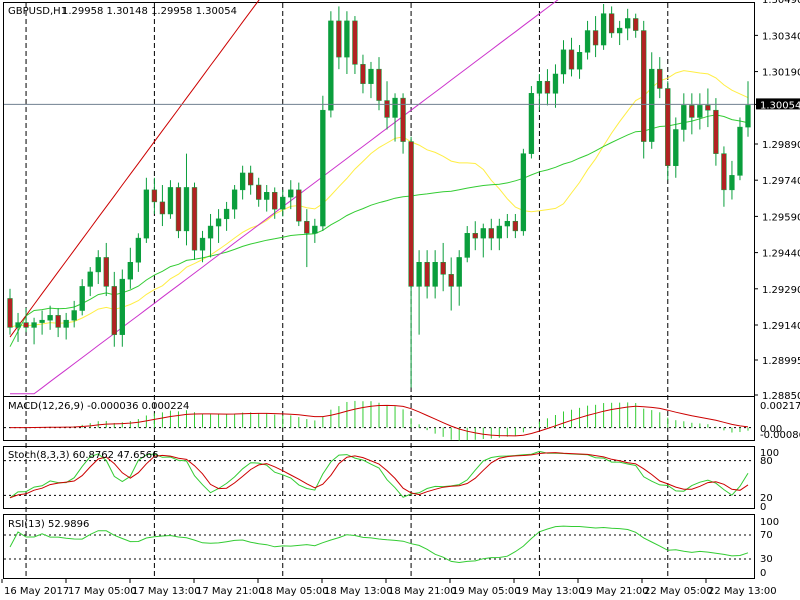 The width and height of the screenshot is (800, 600). I want to click on price-tick-label: 1.28850, so click(781, 396).